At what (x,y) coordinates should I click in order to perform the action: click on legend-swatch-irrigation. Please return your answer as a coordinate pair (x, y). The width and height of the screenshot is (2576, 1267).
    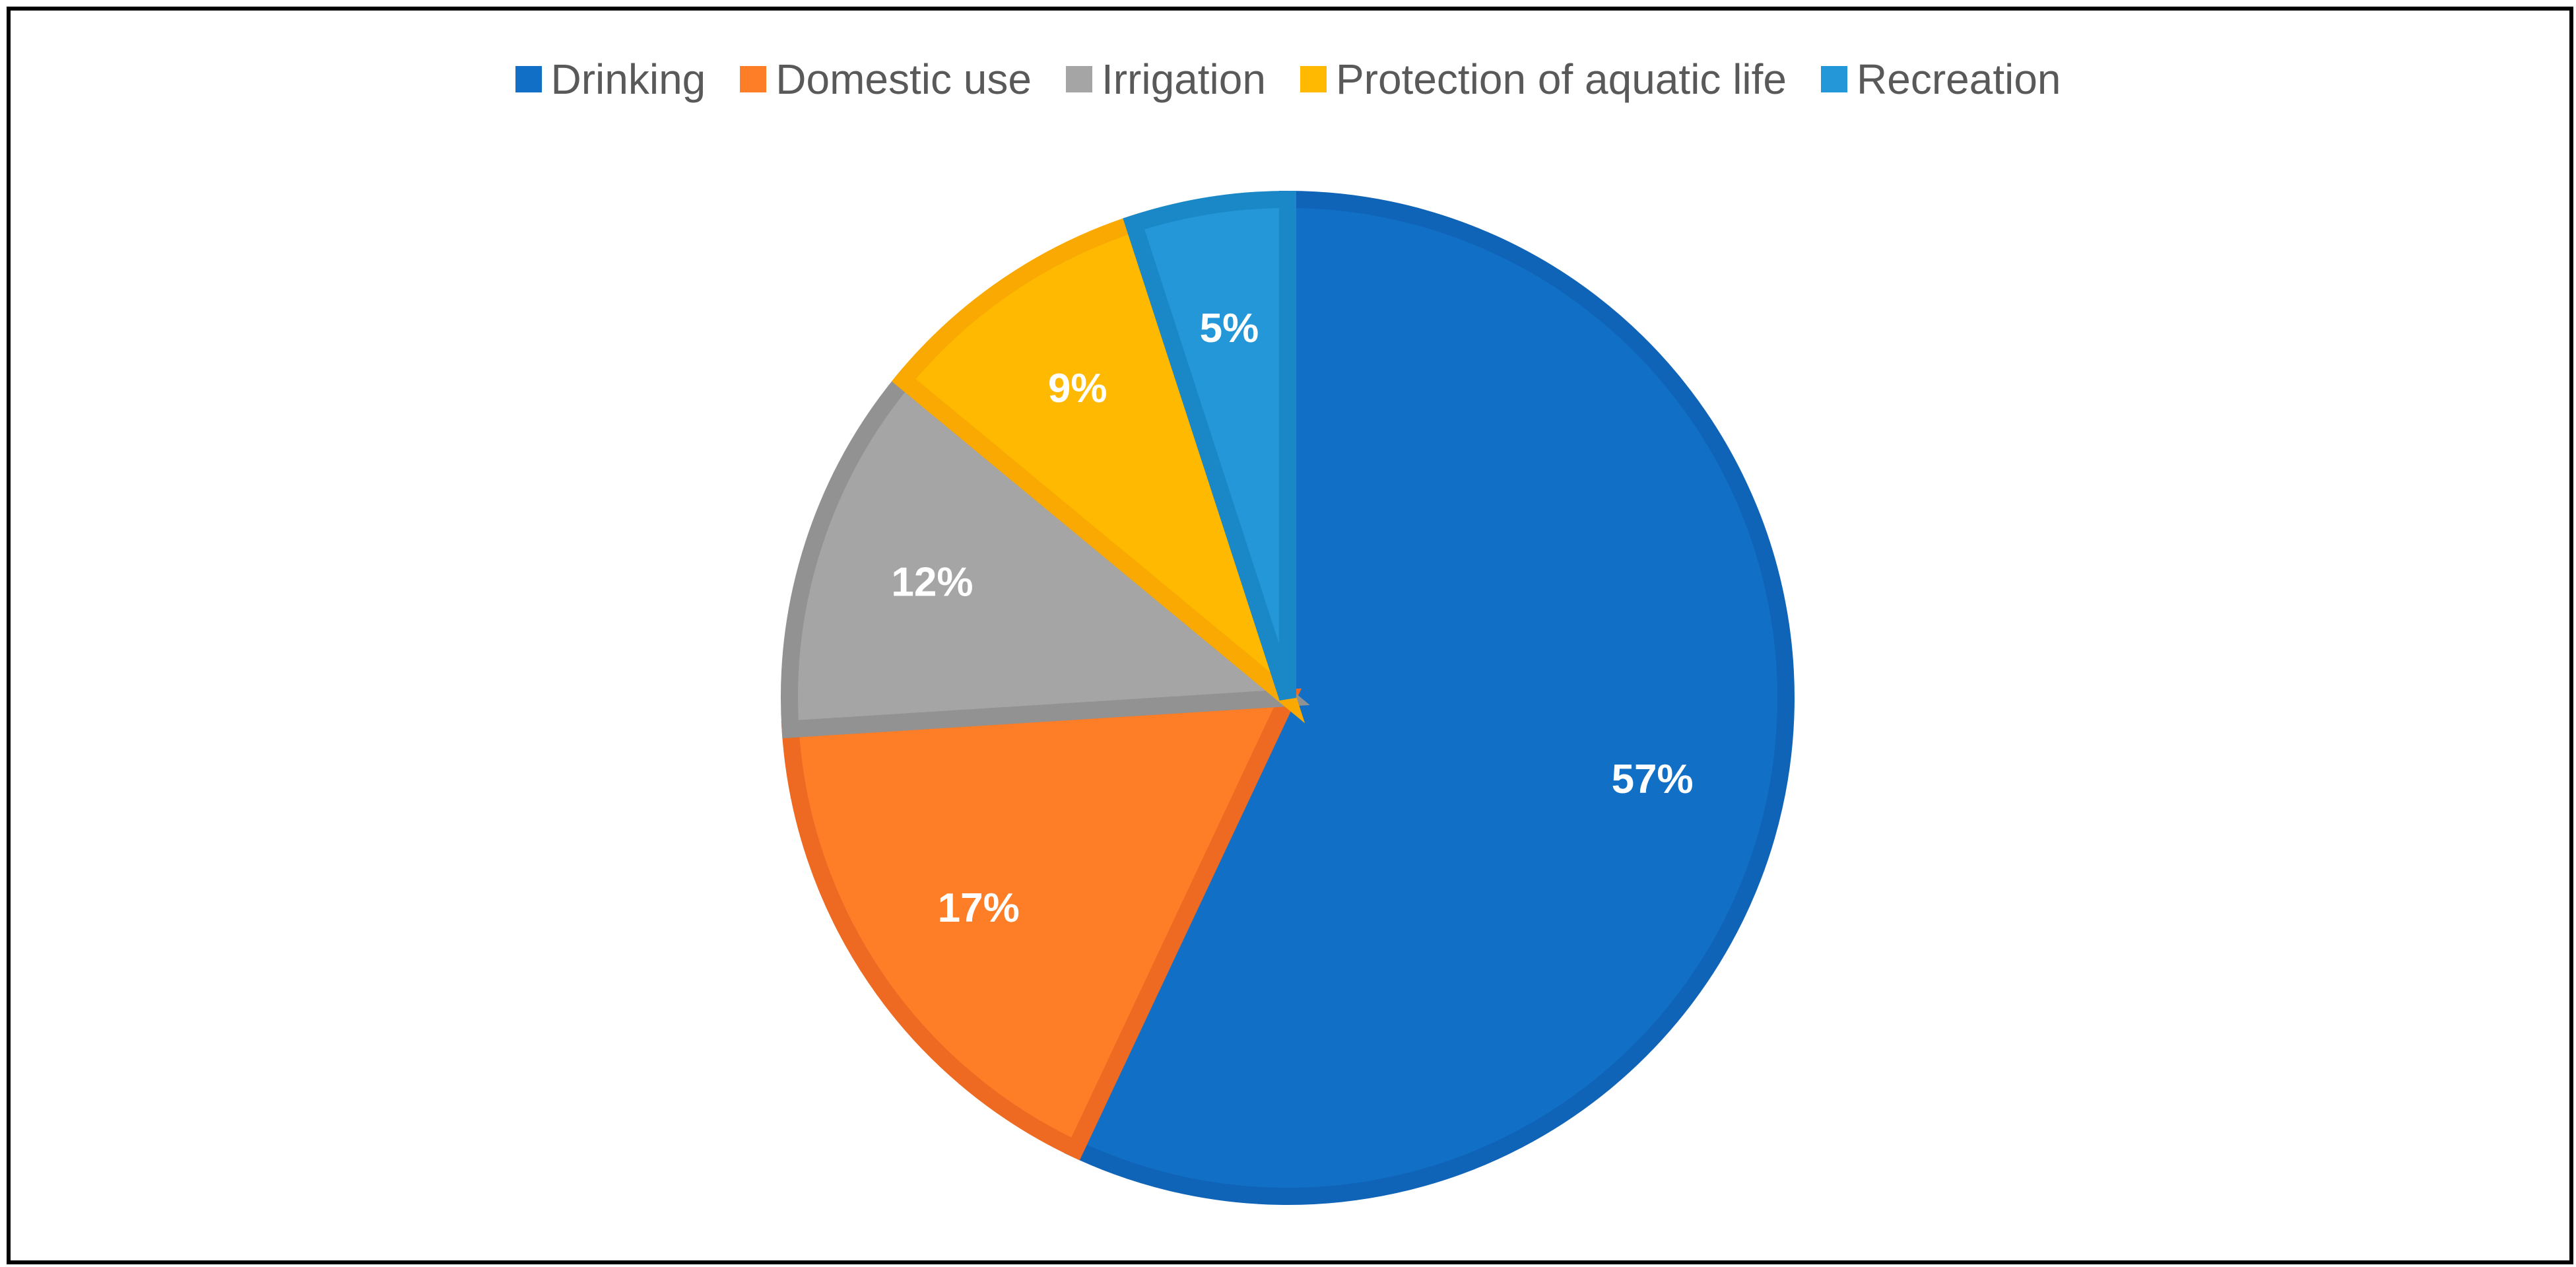
    Looking at the image, I should click on (1078, 79).